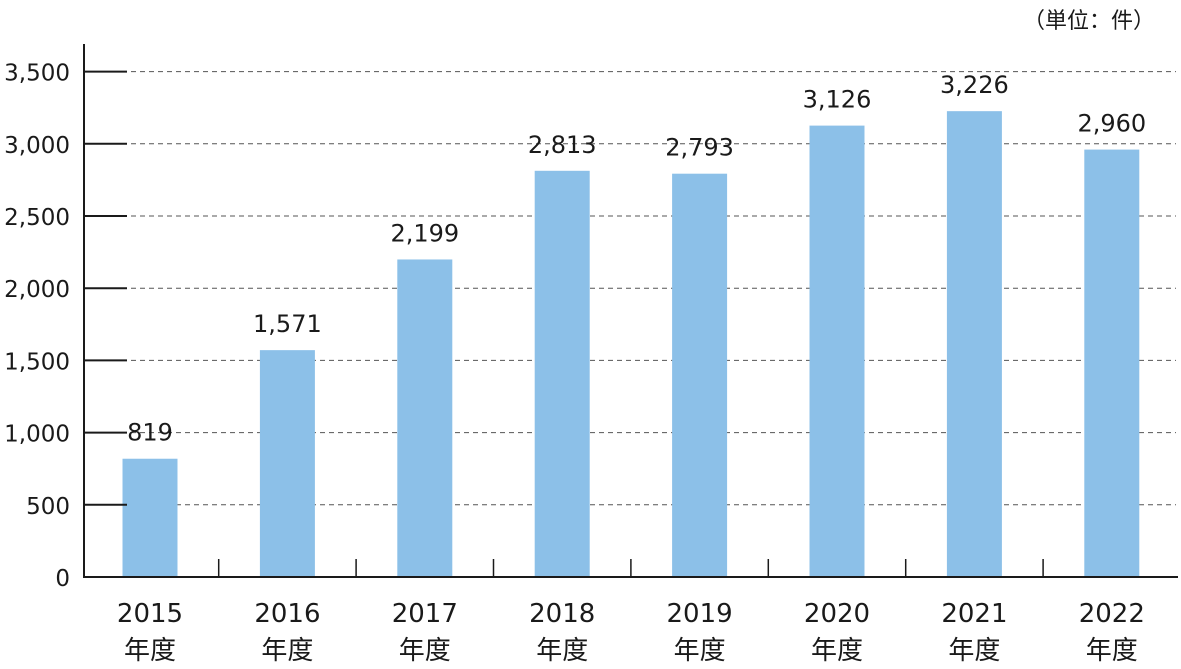  I want to click on y-tick-label: 2,000, so click(37, 290).